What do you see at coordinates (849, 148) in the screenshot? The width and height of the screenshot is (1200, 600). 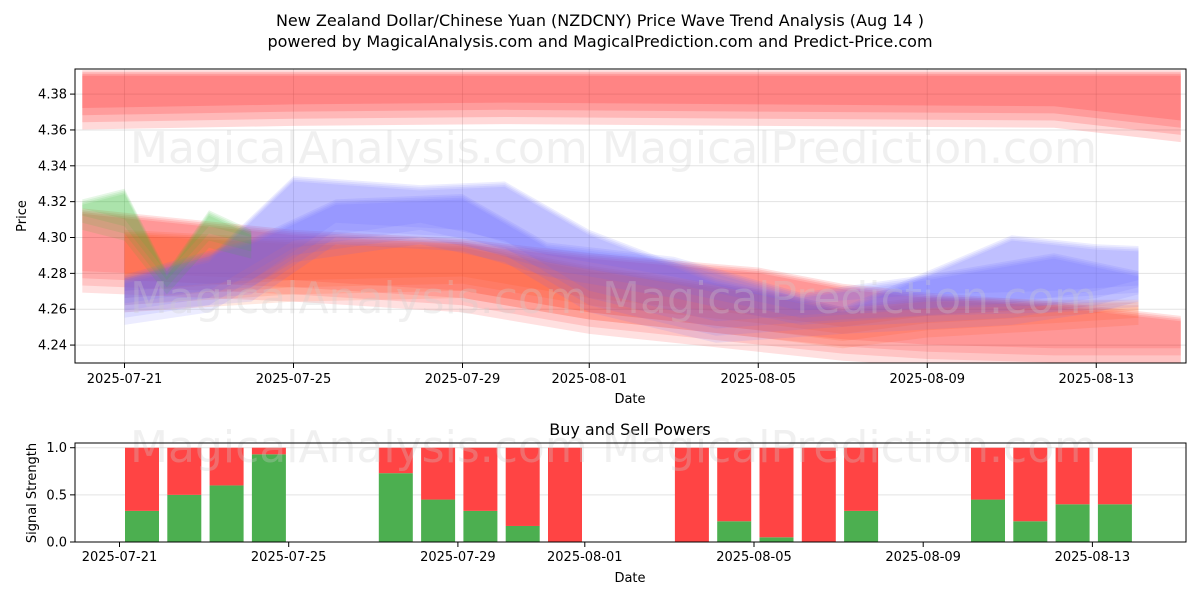 I see `watermark-2: MagicalPrediction.com` at bounding box center [849, 148].